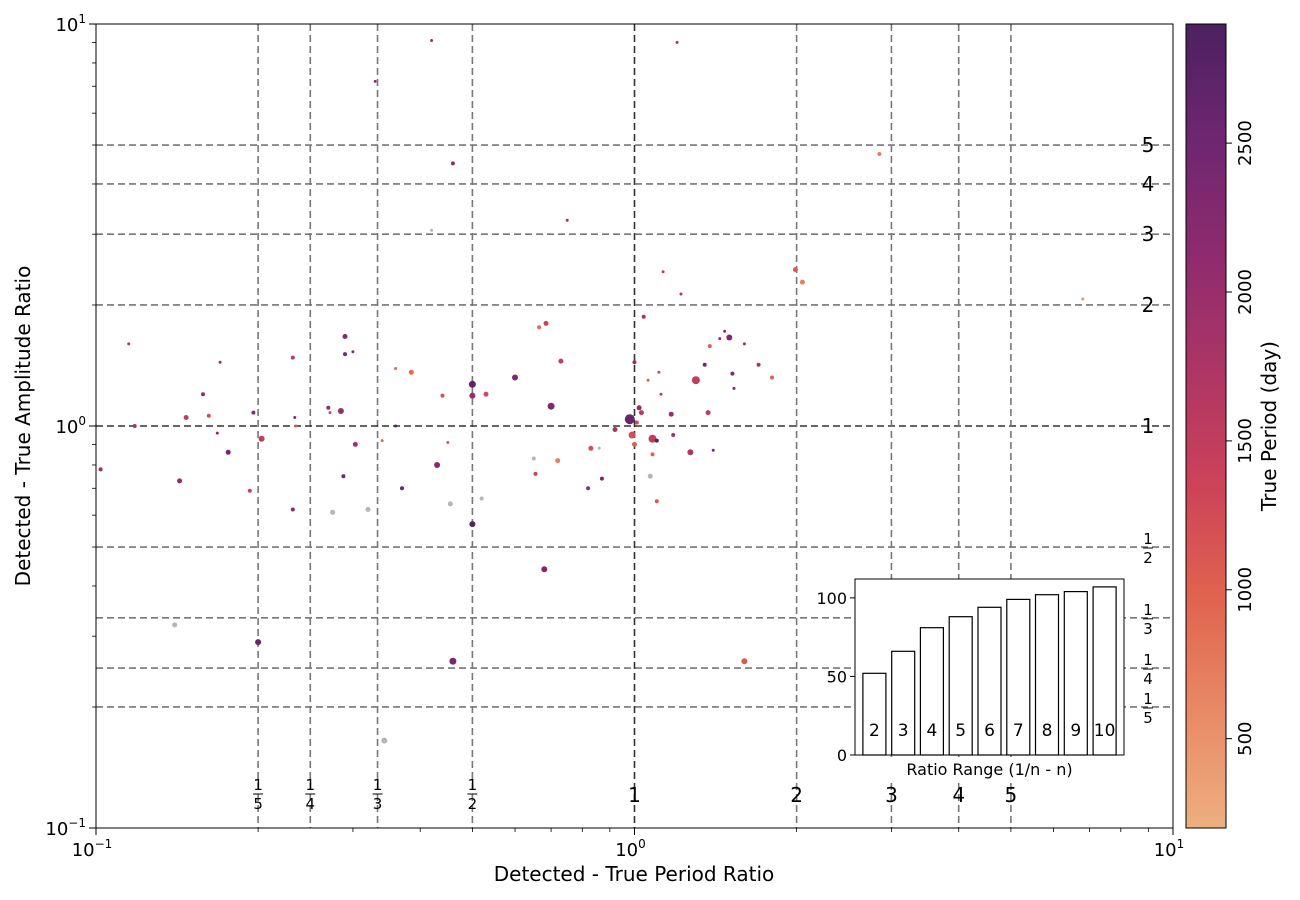 The height and width of the screenshot is (900, 1300). Describe the element at coordinates (23, 426) in the screenshot. I see `y-axis-label: Detected - True Amplitude Ratio` at that location.